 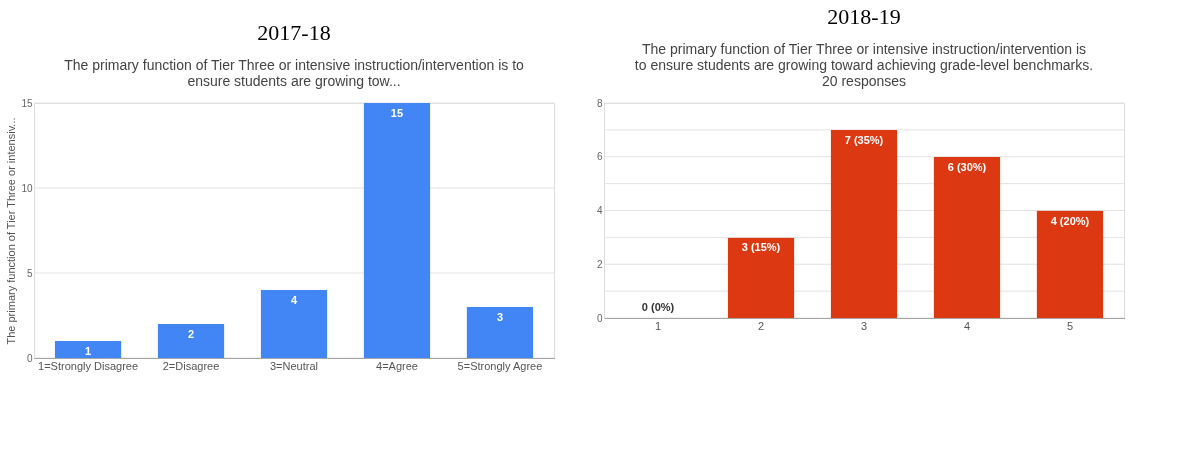 I want to click on data-label: 0 (0%), so click(x=658, y=307).